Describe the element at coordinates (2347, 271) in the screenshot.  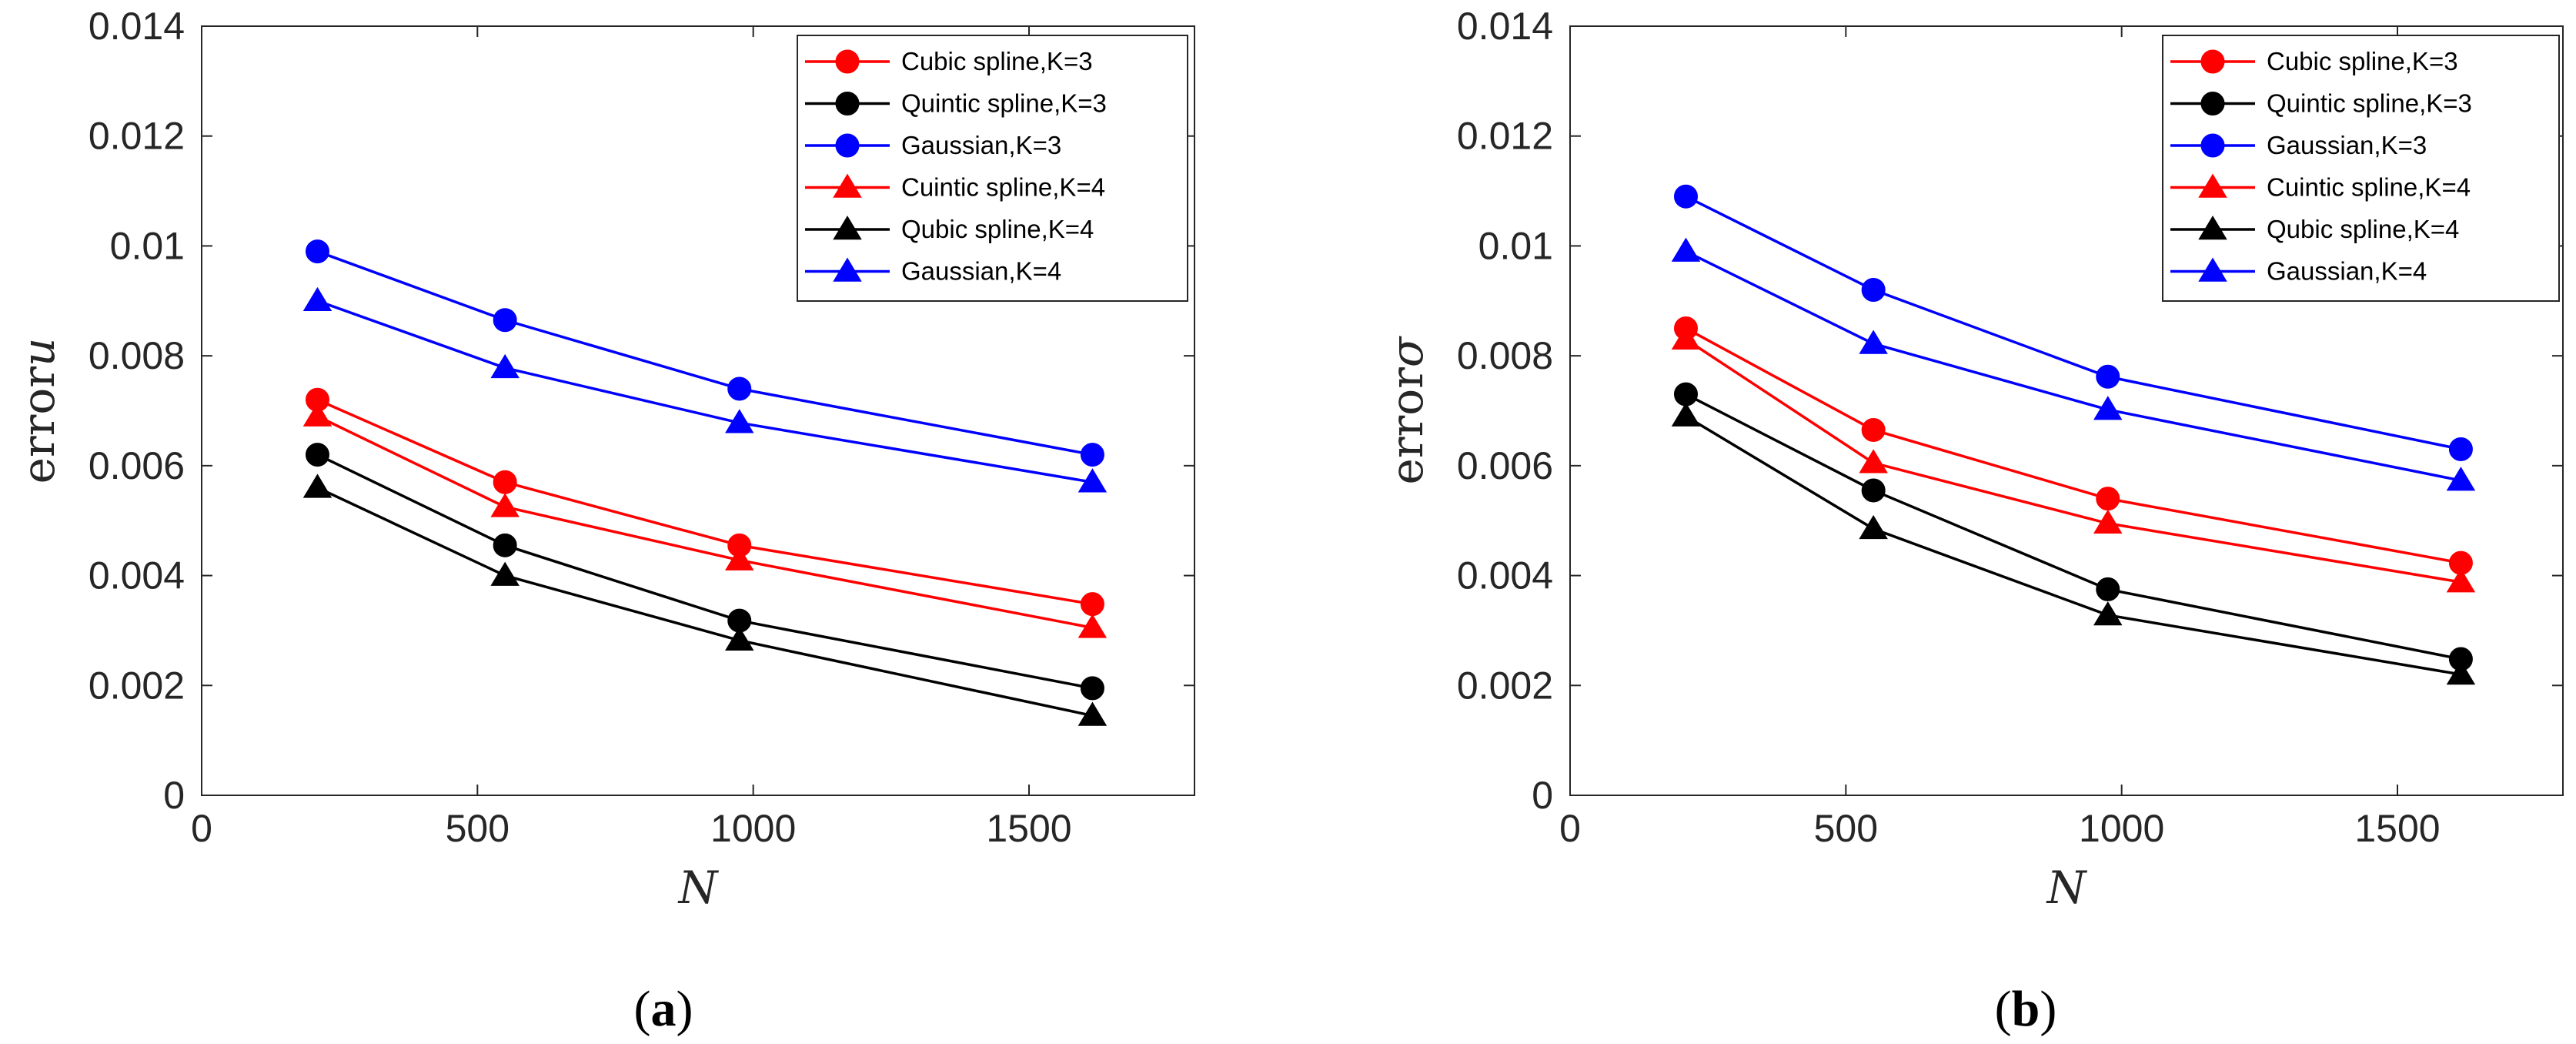
I see `legend-entry: Gaussian,K=4` at that location.